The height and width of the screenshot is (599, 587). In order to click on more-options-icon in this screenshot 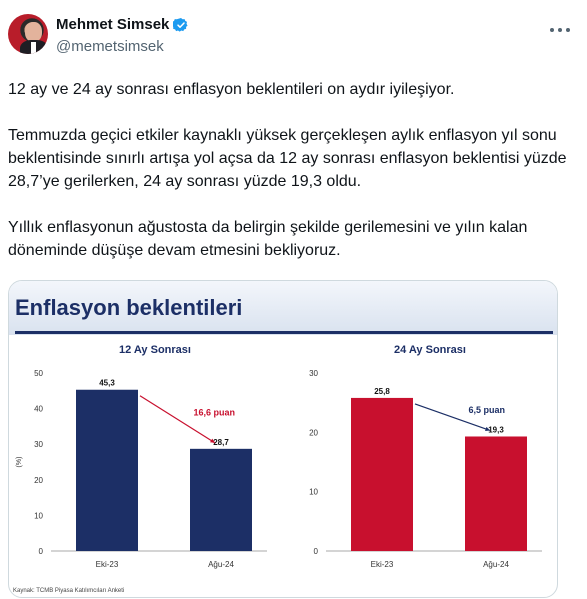, I will do `click(560, 30)`.